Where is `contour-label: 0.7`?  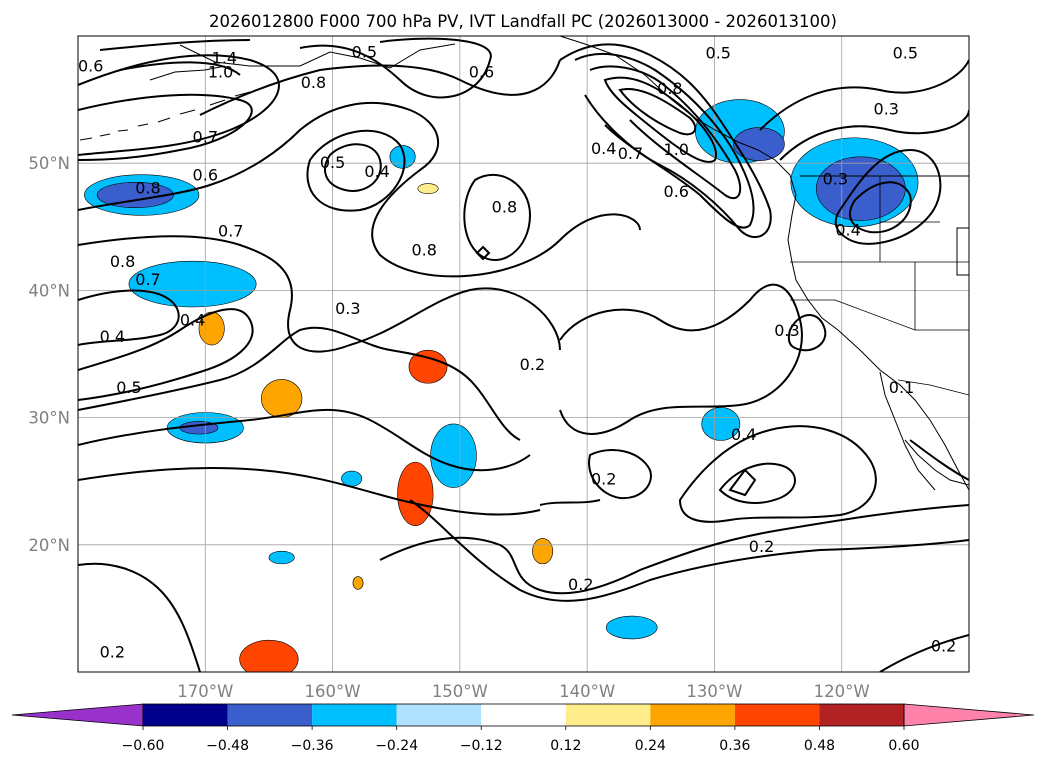 contour-label: 0.7 is located at coordinates (147, 279).